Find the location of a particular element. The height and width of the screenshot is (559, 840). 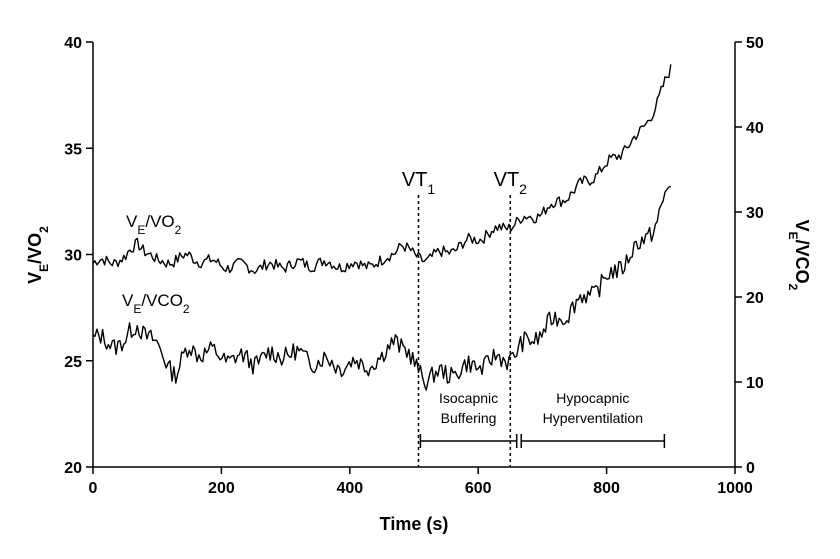

x-tick-label: 400 is located at coordinates (349, 488).